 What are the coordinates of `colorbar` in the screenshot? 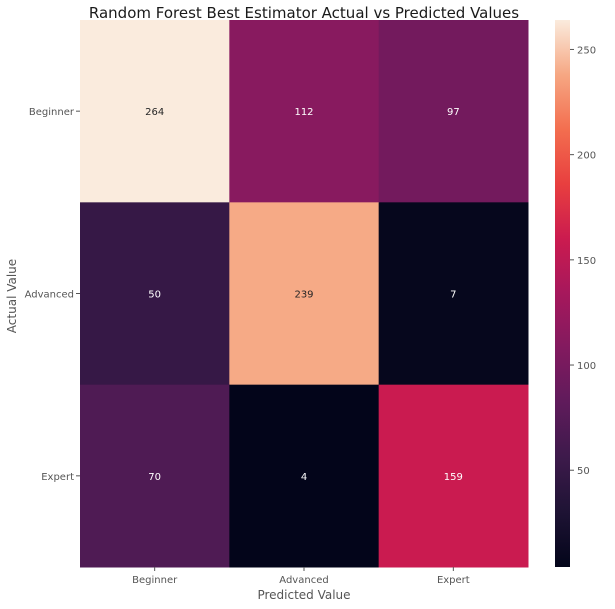 It's located at (562, 293).